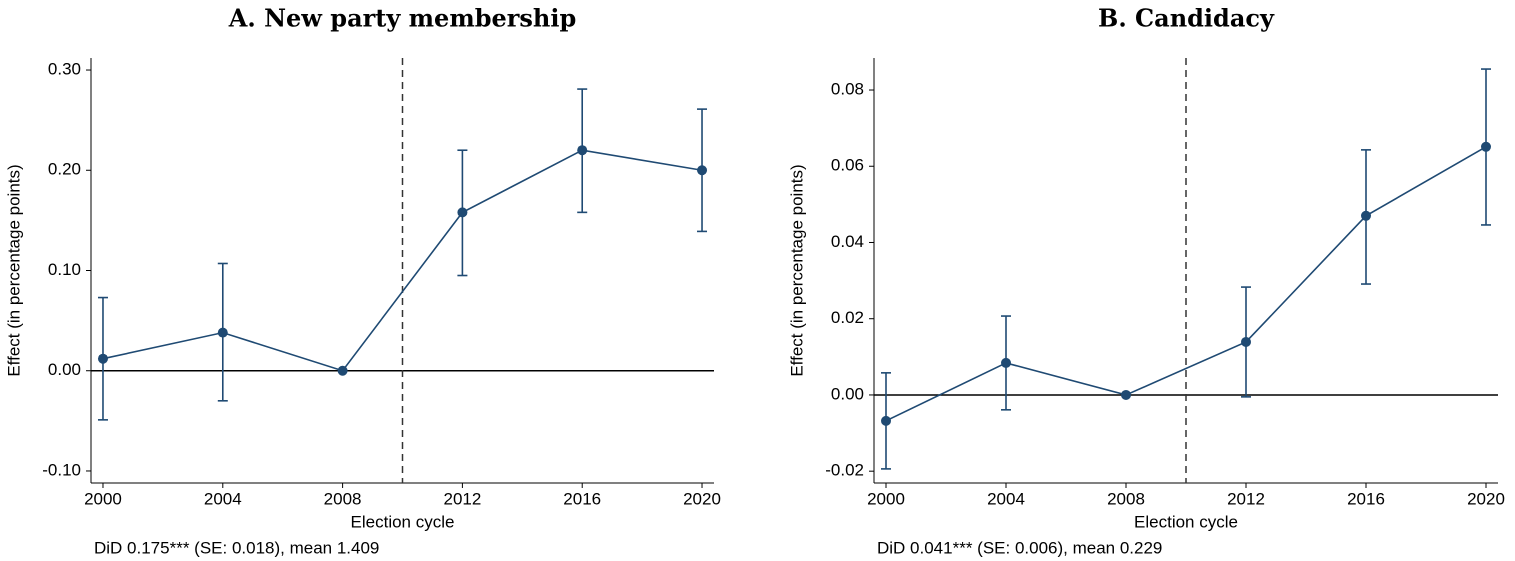  Describe the element at coordinates (1019, 547) in the screenshot. I see `note: DiD 0.041*** (SE: 0.006), mean 0.229` at that location.